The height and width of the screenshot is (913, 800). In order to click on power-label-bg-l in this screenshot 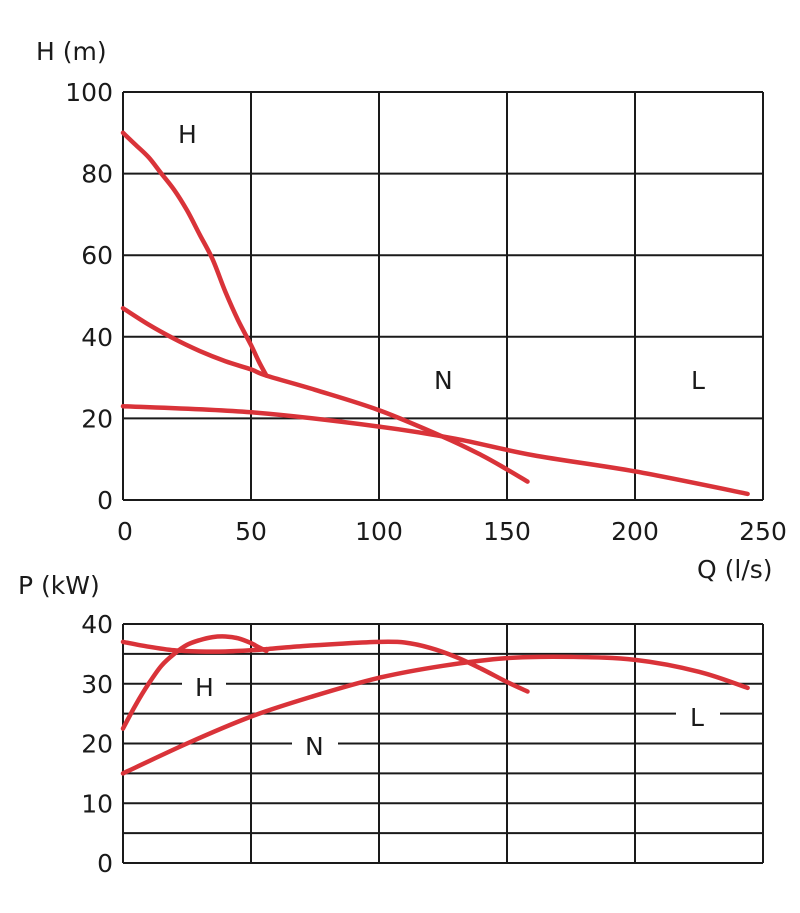, I will do `click(698, 717)`.